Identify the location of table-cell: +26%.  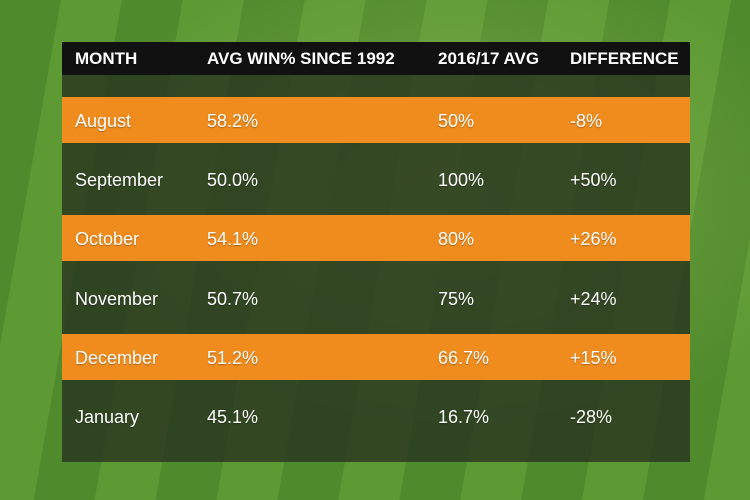
(593, 239).